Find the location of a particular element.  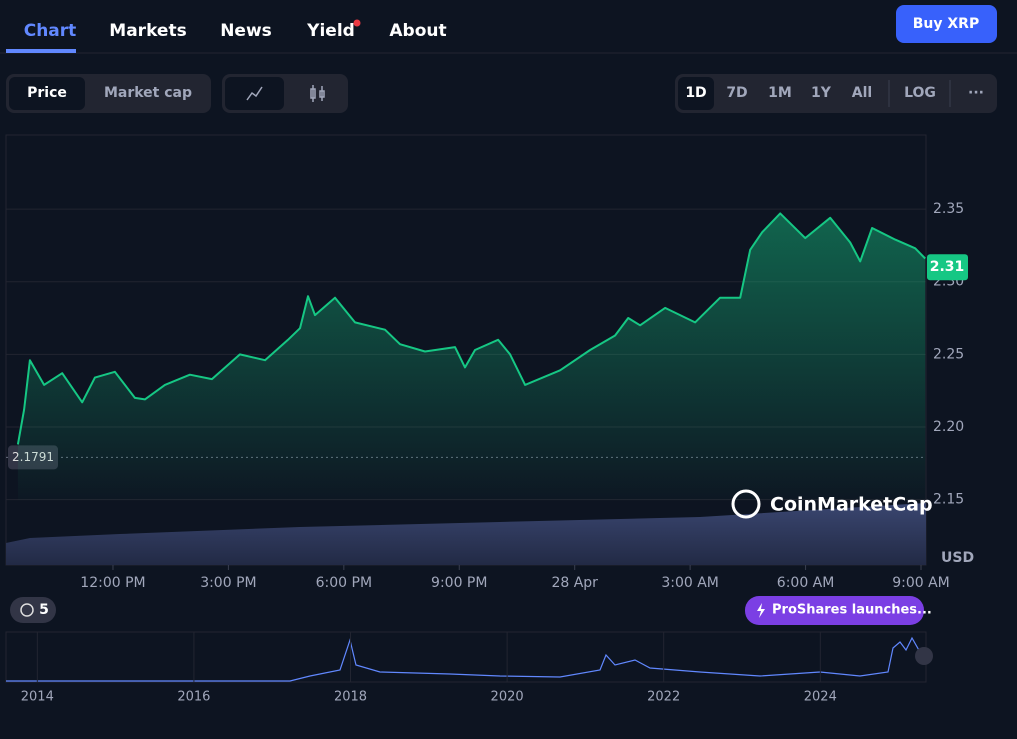

range-button: 1D is located at coordinates (695, 93).